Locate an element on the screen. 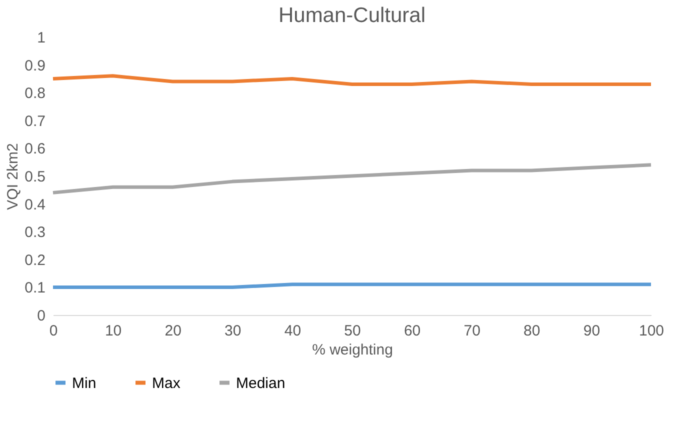 The image size is (699, 435). x-tick-label: 70 is located at coordinates (472, 331).